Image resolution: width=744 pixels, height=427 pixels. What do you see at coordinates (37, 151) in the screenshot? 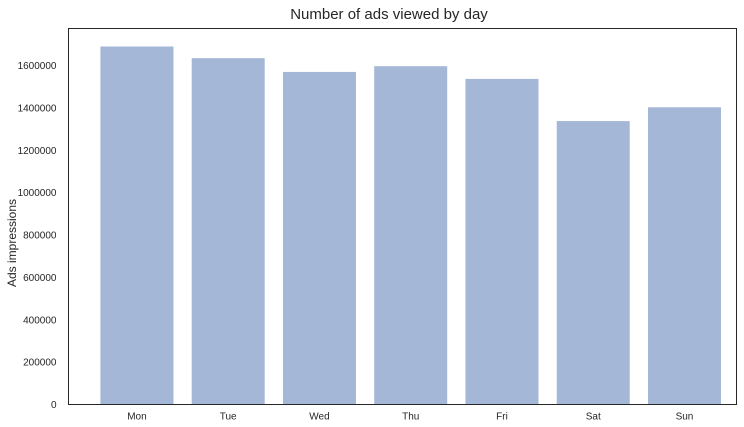
I see `y-tick-label: 1200000` at bounding box center [37, 151].